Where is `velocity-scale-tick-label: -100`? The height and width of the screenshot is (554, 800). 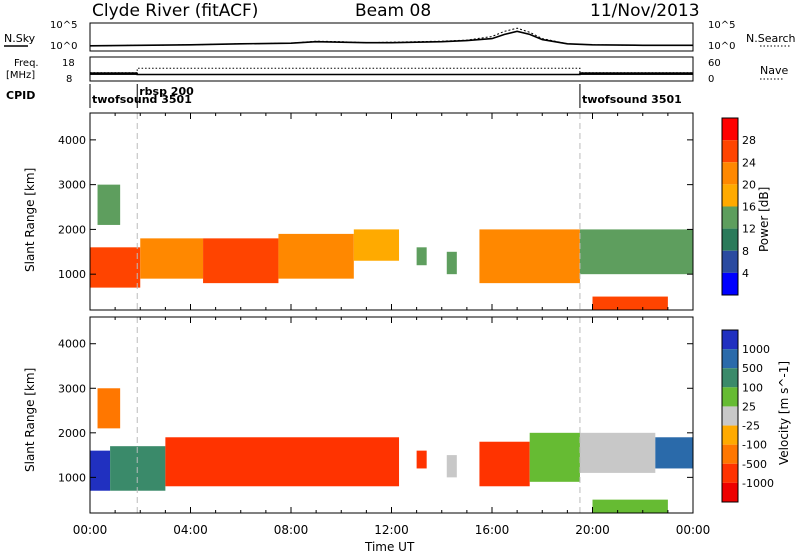
velocity-scale-tick-label: -100 is located at coordinates (754, 445).